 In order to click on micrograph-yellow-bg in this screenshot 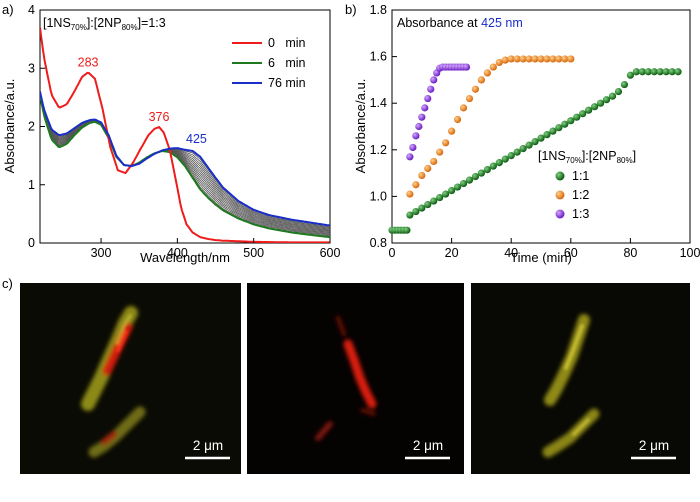, I will do `click(580, 378)`.